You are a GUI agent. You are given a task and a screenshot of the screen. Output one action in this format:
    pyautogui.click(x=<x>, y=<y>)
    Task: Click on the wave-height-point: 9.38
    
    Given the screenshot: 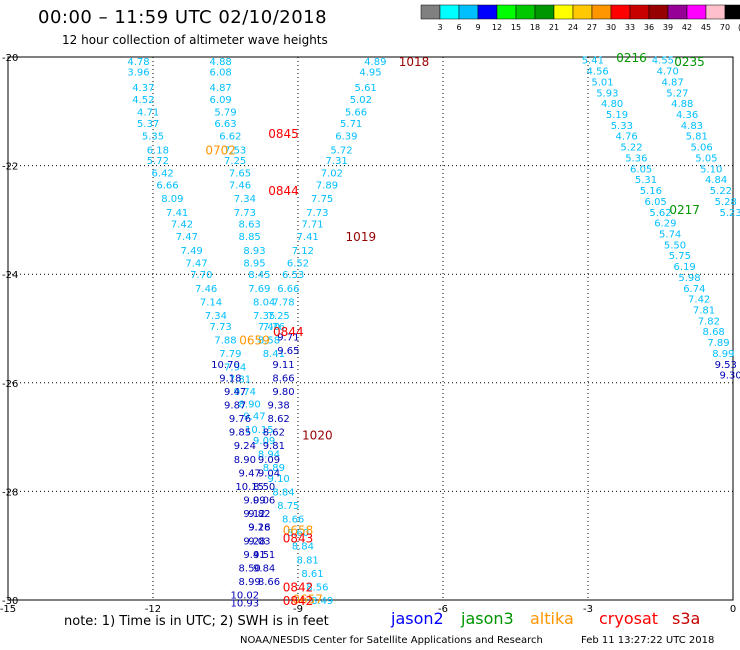 What is the action you would take?
    pyautogui.click(x=279, y=406)
    